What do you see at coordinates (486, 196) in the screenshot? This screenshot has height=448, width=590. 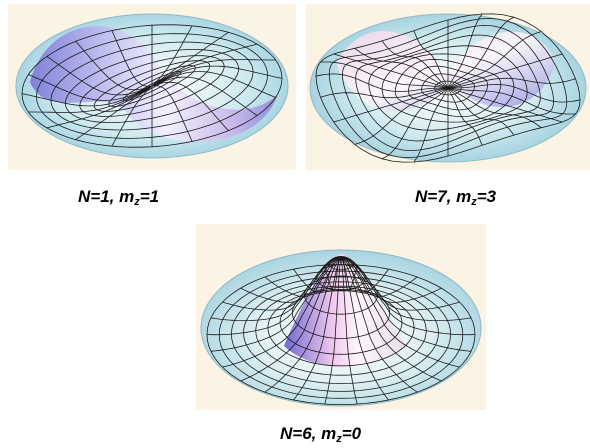 I see `caption-value-part: =3` at bounding box center [486, 196].